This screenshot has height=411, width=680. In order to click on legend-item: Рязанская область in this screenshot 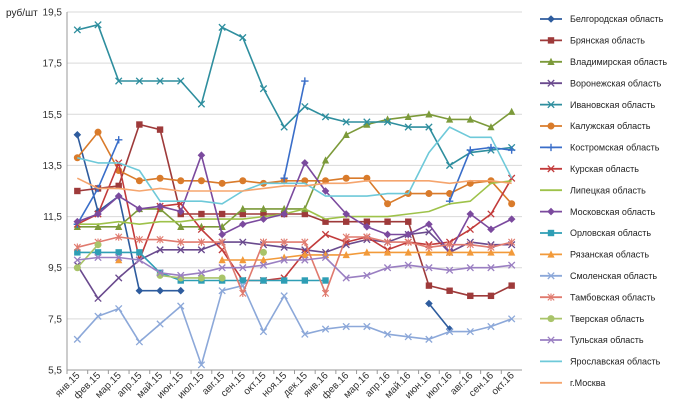, I will do `click(594, 255)`.